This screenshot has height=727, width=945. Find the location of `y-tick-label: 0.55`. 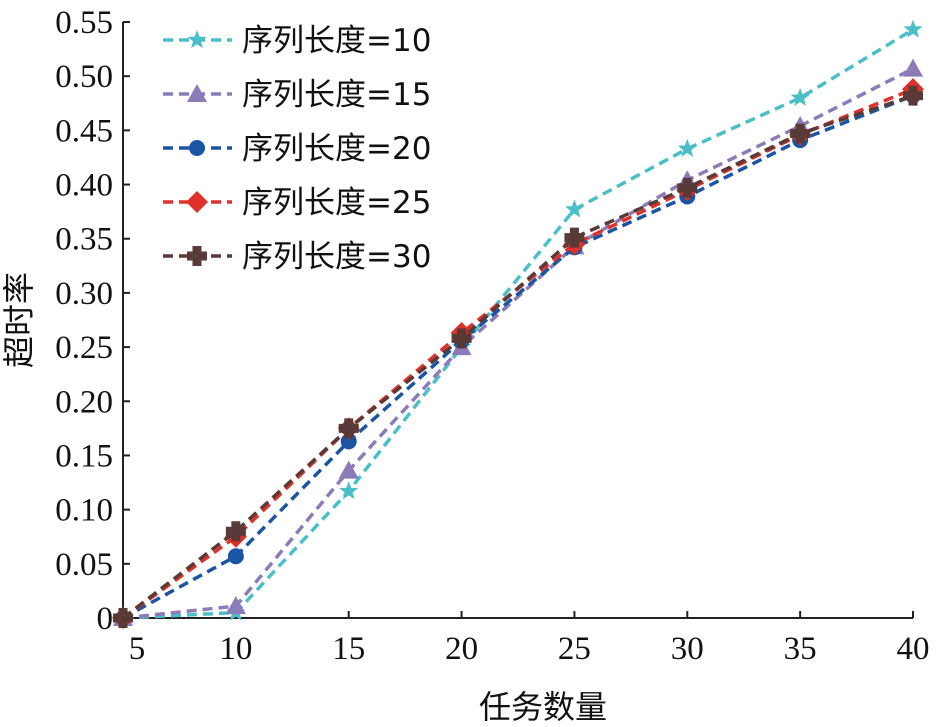

y-tick-label: 0.55 is located at coordinates (84, 23).